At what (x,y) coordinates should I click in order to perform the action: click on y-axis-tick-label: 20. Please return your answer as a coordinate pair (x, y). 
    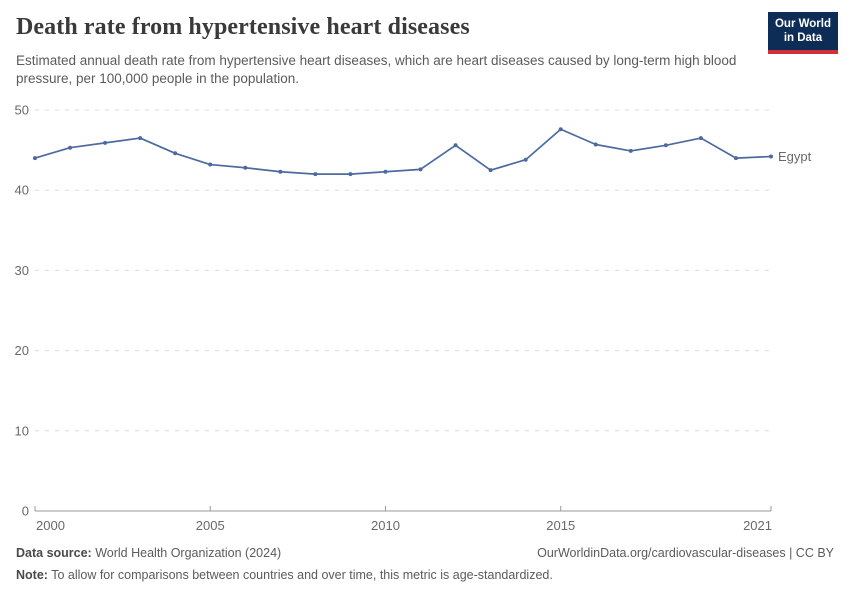
    Looking at the image, I should click on (22, 350).